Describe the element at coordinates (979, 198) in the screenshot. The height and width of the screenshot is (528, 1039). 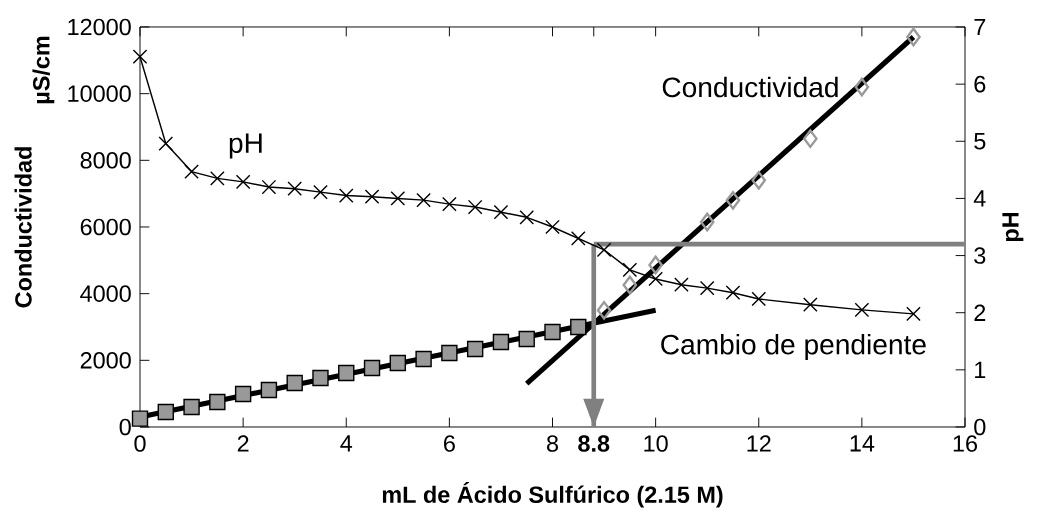
I see `y2-tick-label: 4` at that location.